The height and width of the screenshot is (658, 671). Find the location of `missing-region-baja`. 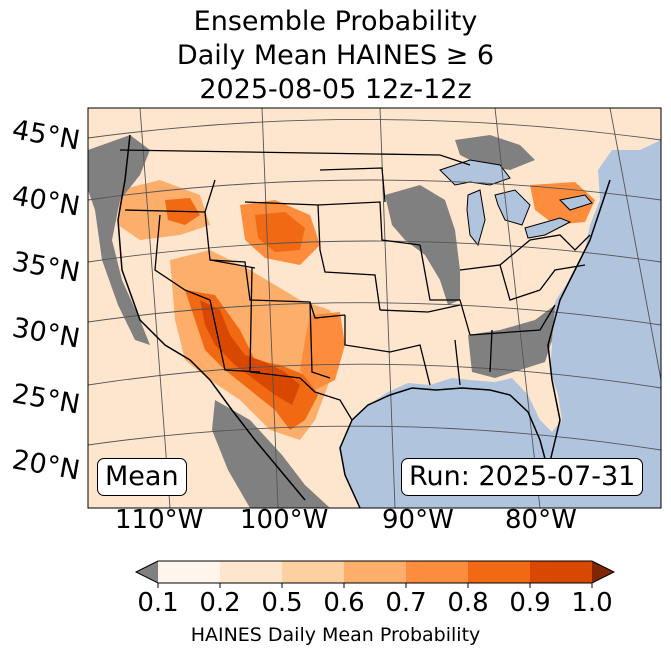

missing-region-baja is located at coordinates (271, 454).